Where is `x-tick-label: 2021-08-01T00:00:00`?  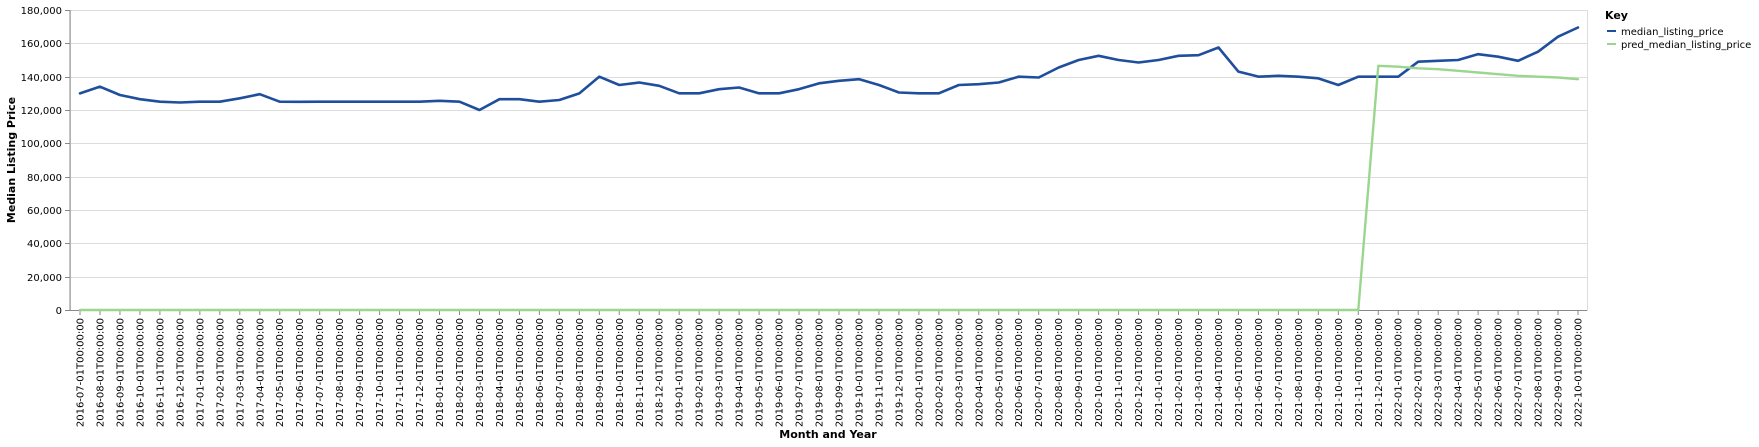 x-tick-label: 2021-08-01T00:00:00 is located at coordinates (1299, 372).